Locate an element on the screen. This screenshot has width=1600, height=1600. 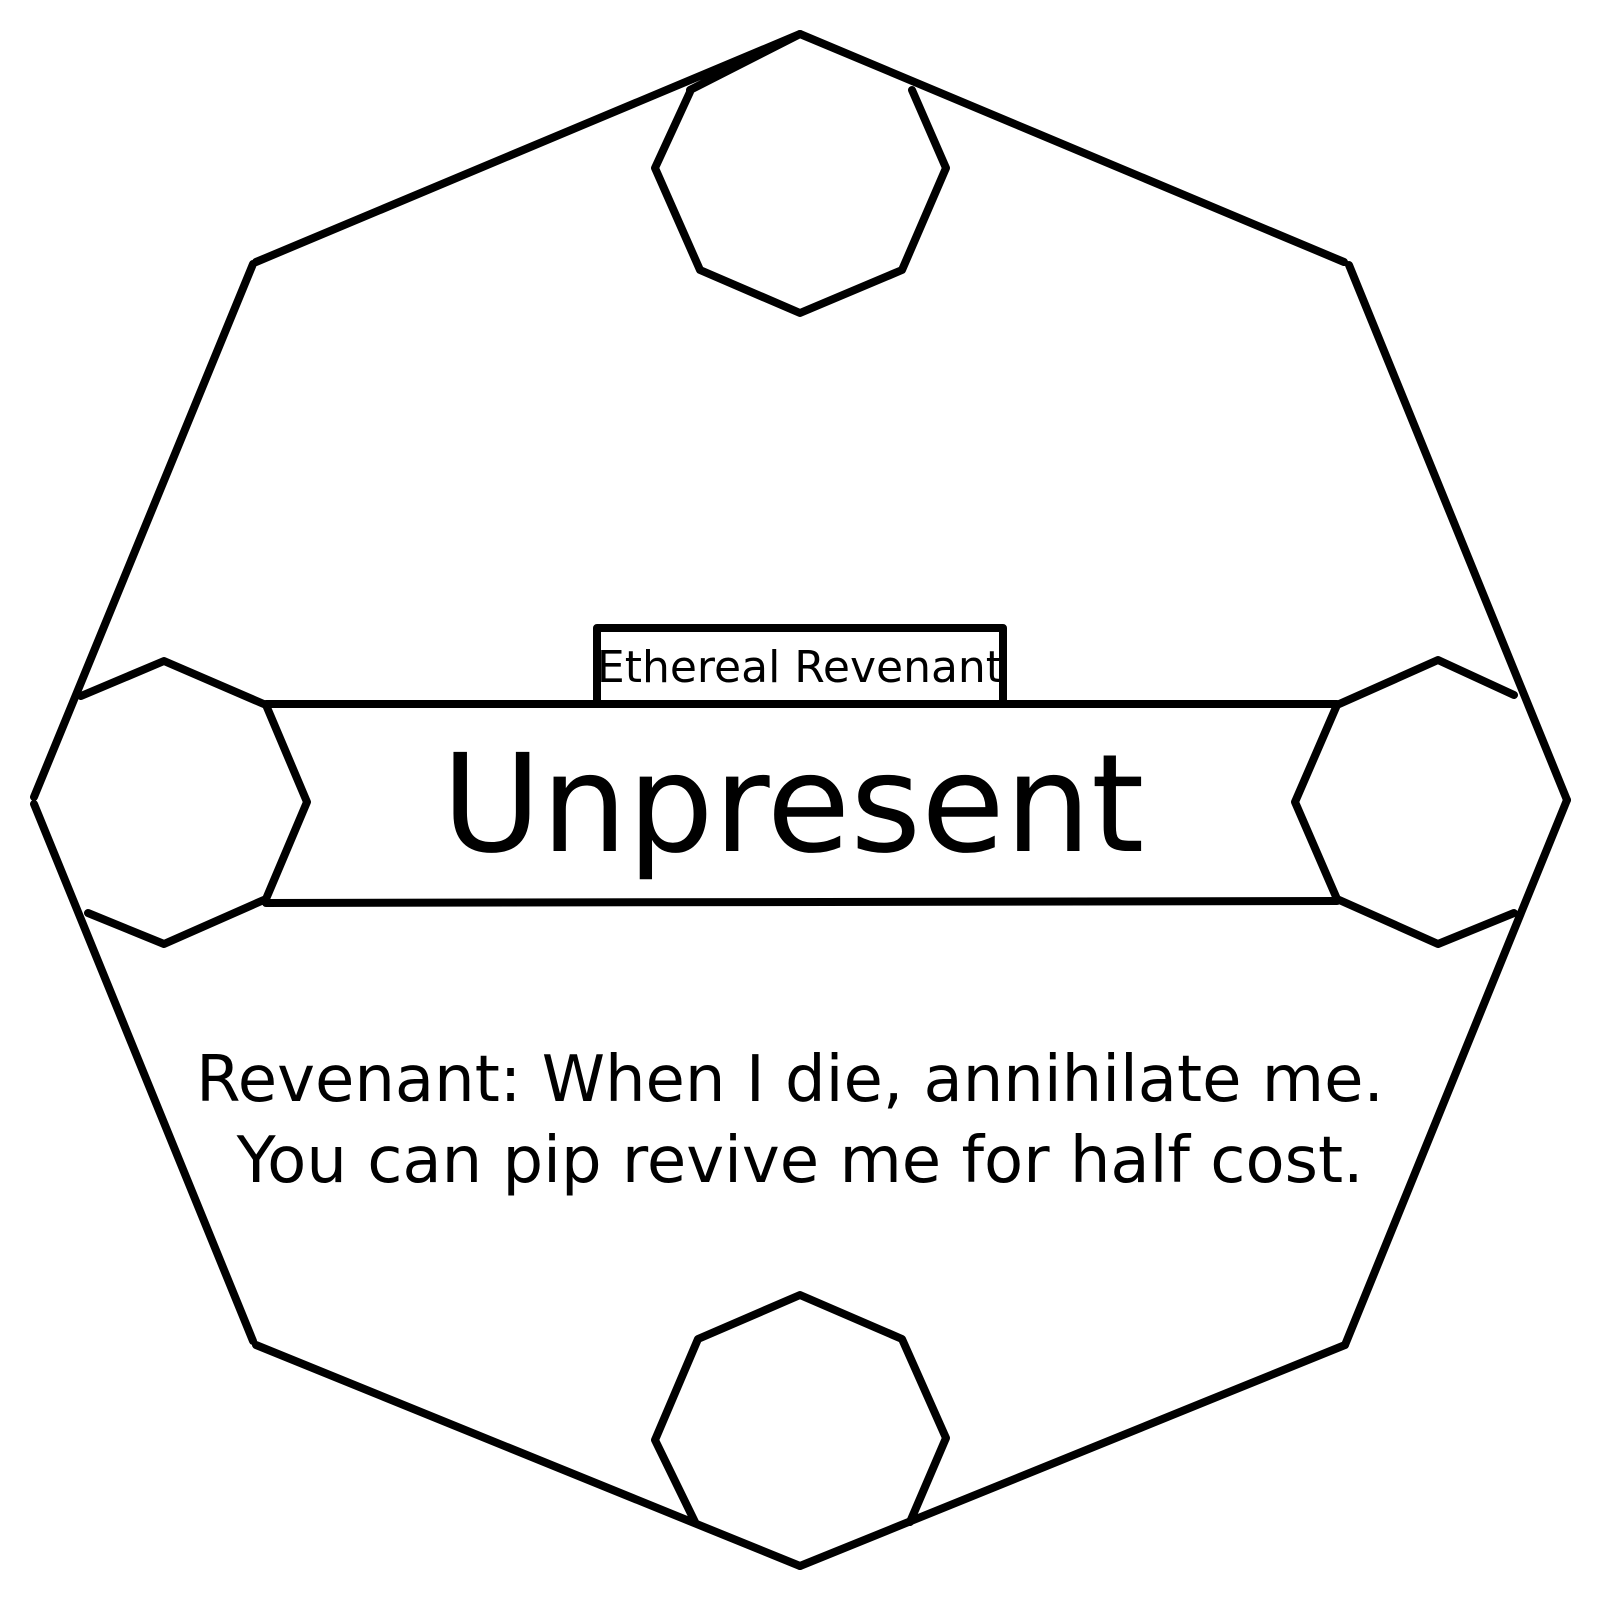
top-notch-octagon is located at coordinates (800, 201).